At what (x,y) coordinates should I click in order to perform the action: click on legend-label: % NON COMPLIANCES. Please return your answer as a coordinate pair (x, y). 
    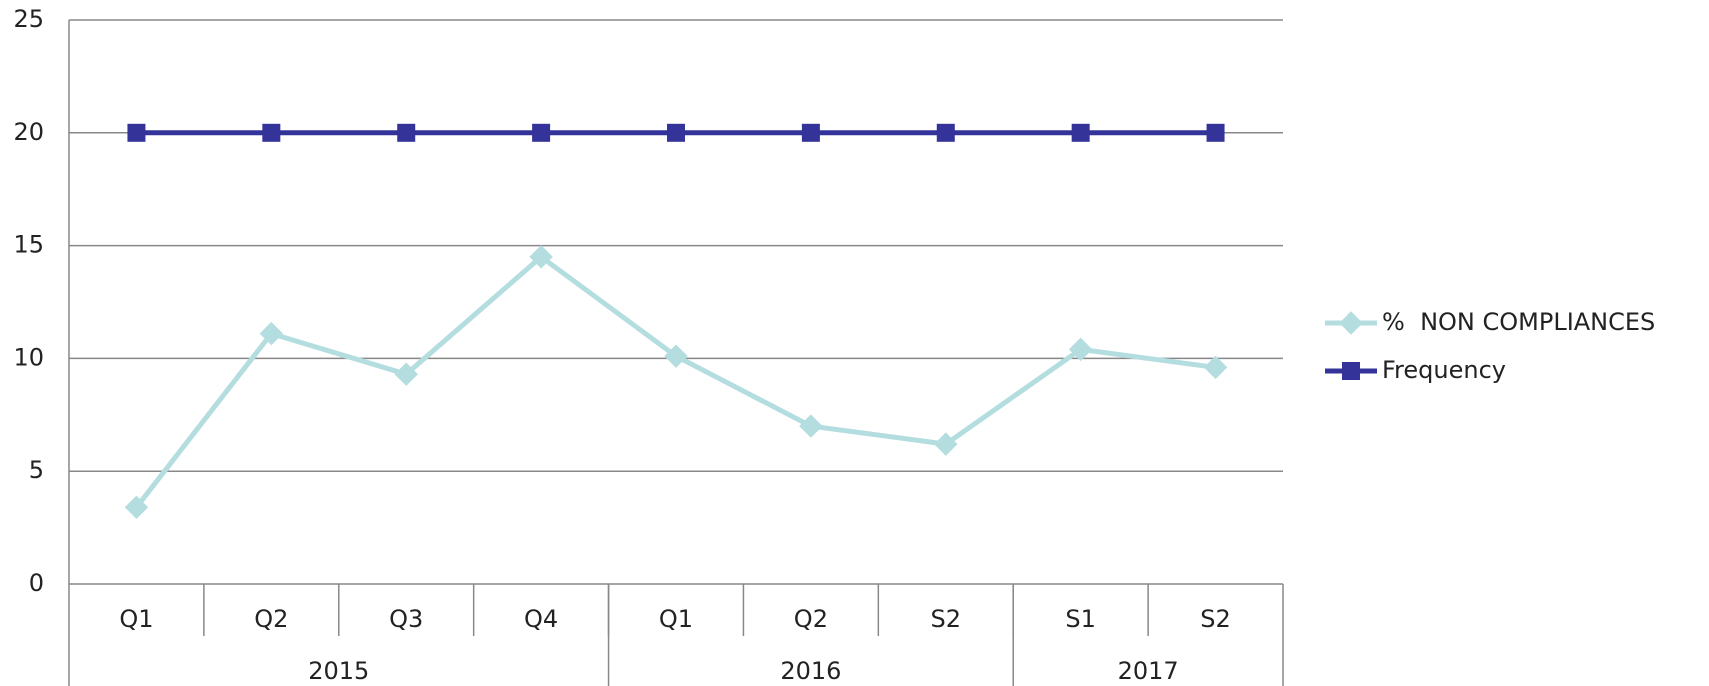
    Looking at the image, I should click on (1518, 322).